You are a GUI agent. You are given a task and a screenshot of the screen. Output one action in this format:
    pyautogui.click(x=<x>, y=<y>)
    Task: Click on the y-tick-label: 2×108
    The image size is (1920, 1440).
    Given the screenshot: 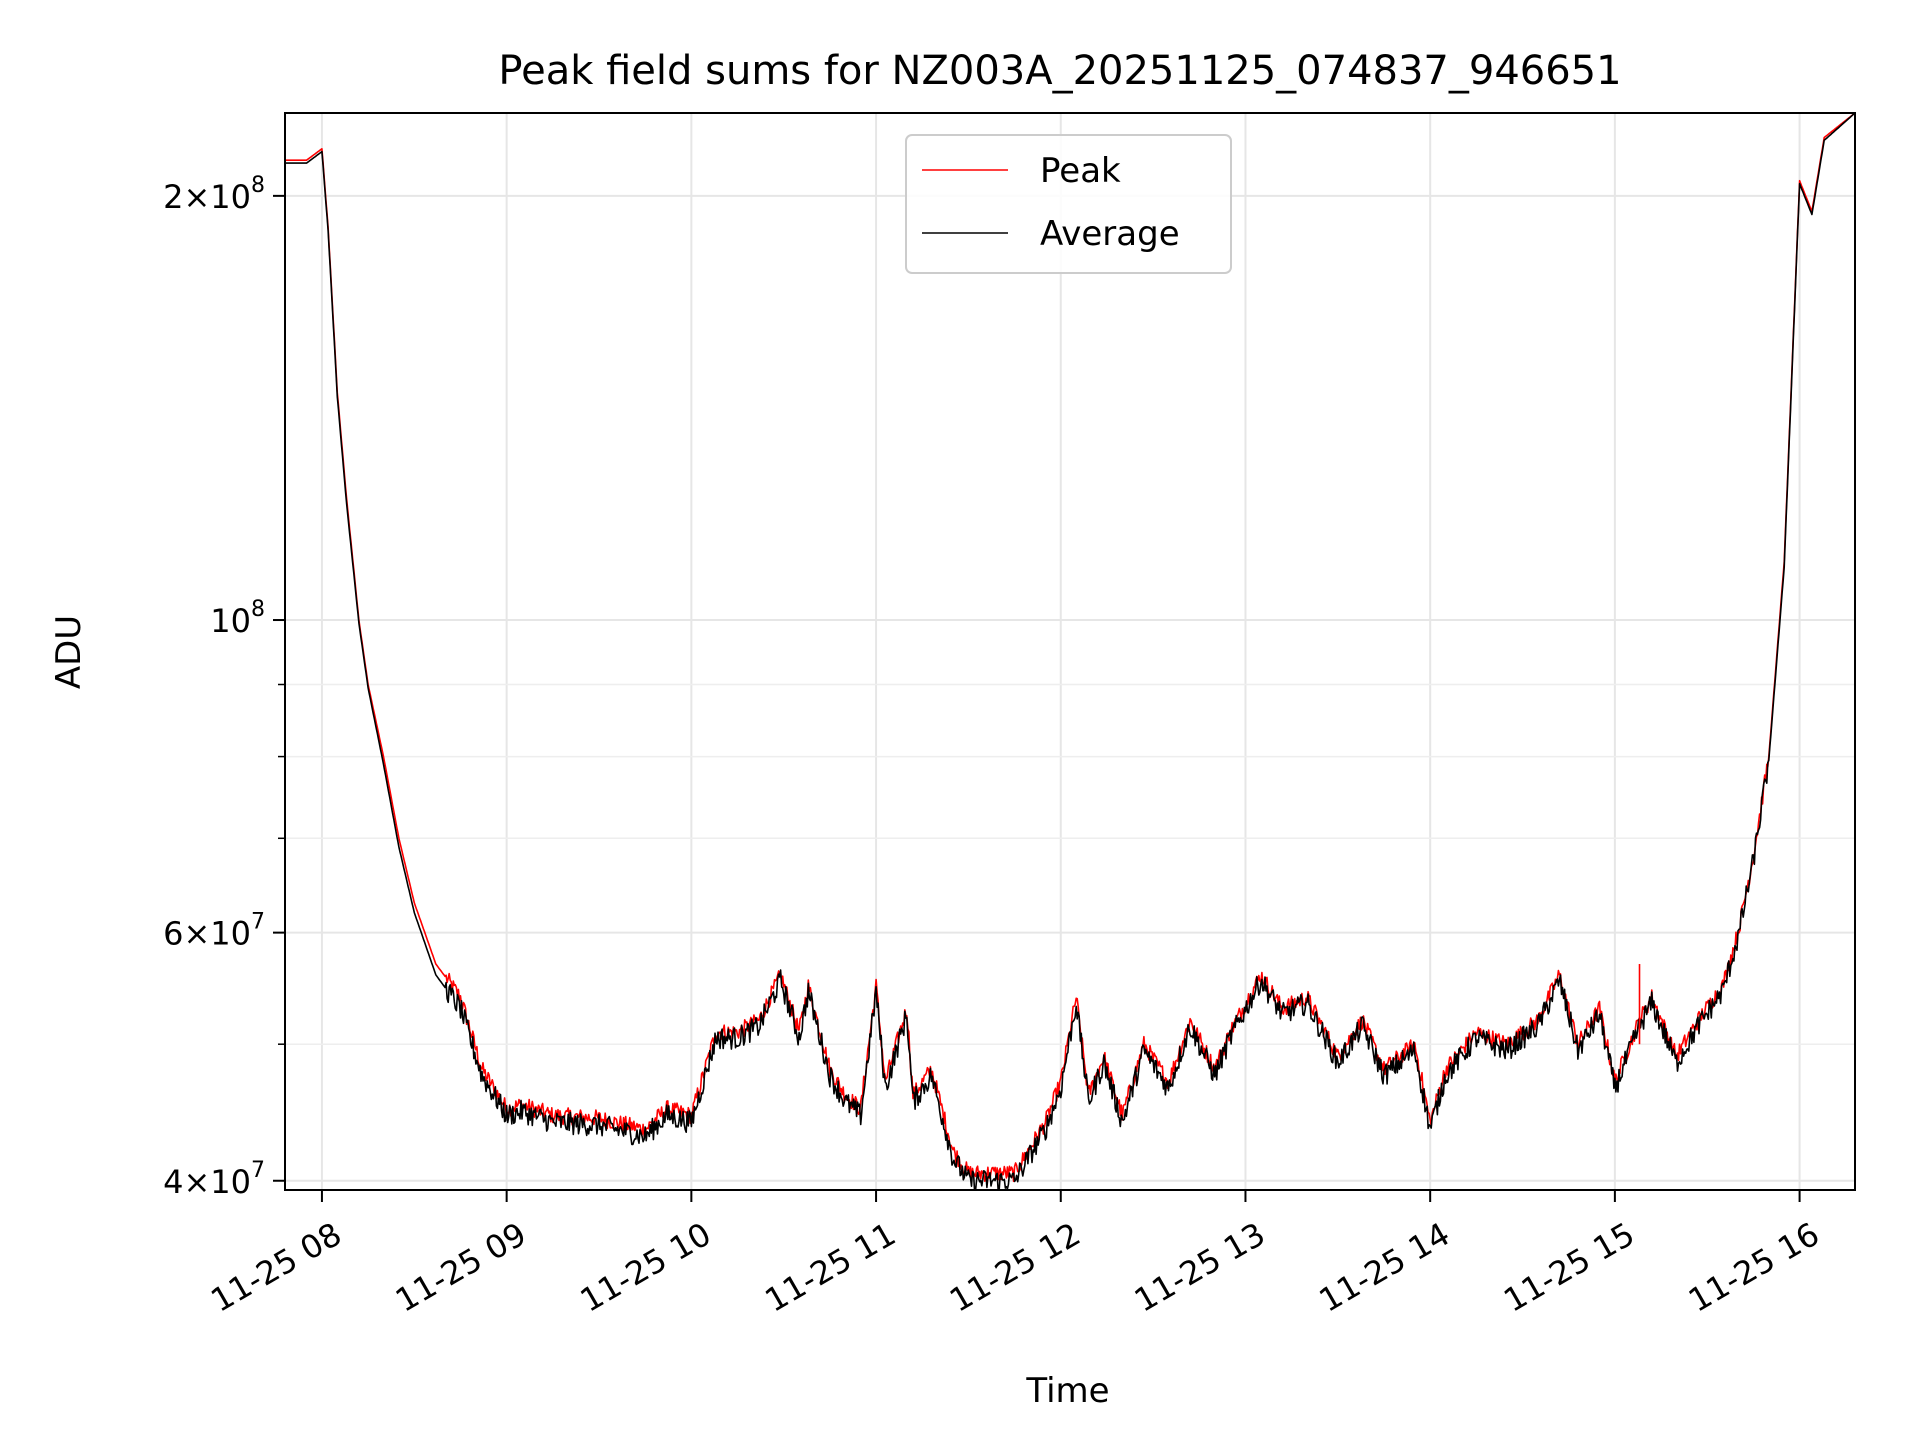 What is the action you would take?
    pyautogui.click(x=214, y=194)
    